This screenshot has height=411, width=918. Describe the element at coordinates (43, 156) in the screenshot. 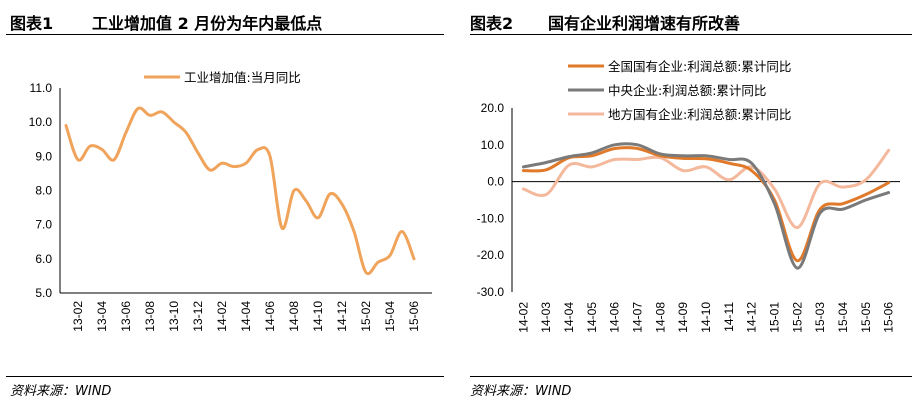

I see `y-tick-label: 9.0` at that location.